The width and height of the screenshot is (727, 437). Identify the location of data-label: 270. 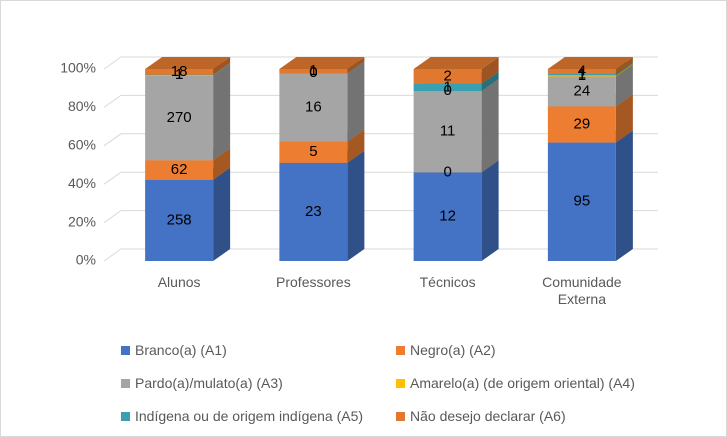
(179, 117).